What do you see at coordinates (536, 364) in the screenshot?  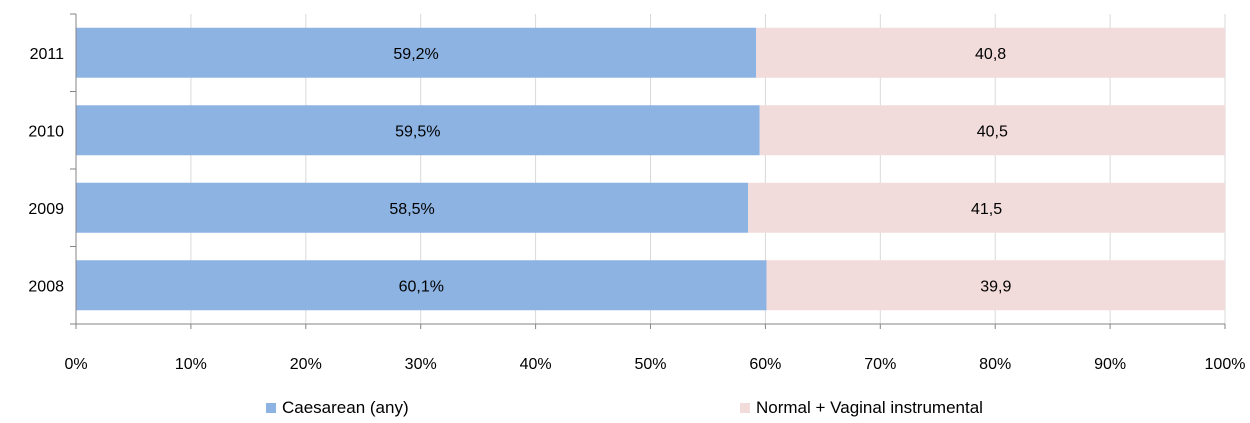 I see `x-tick-label: 40%` at bounding box center [536, 364].